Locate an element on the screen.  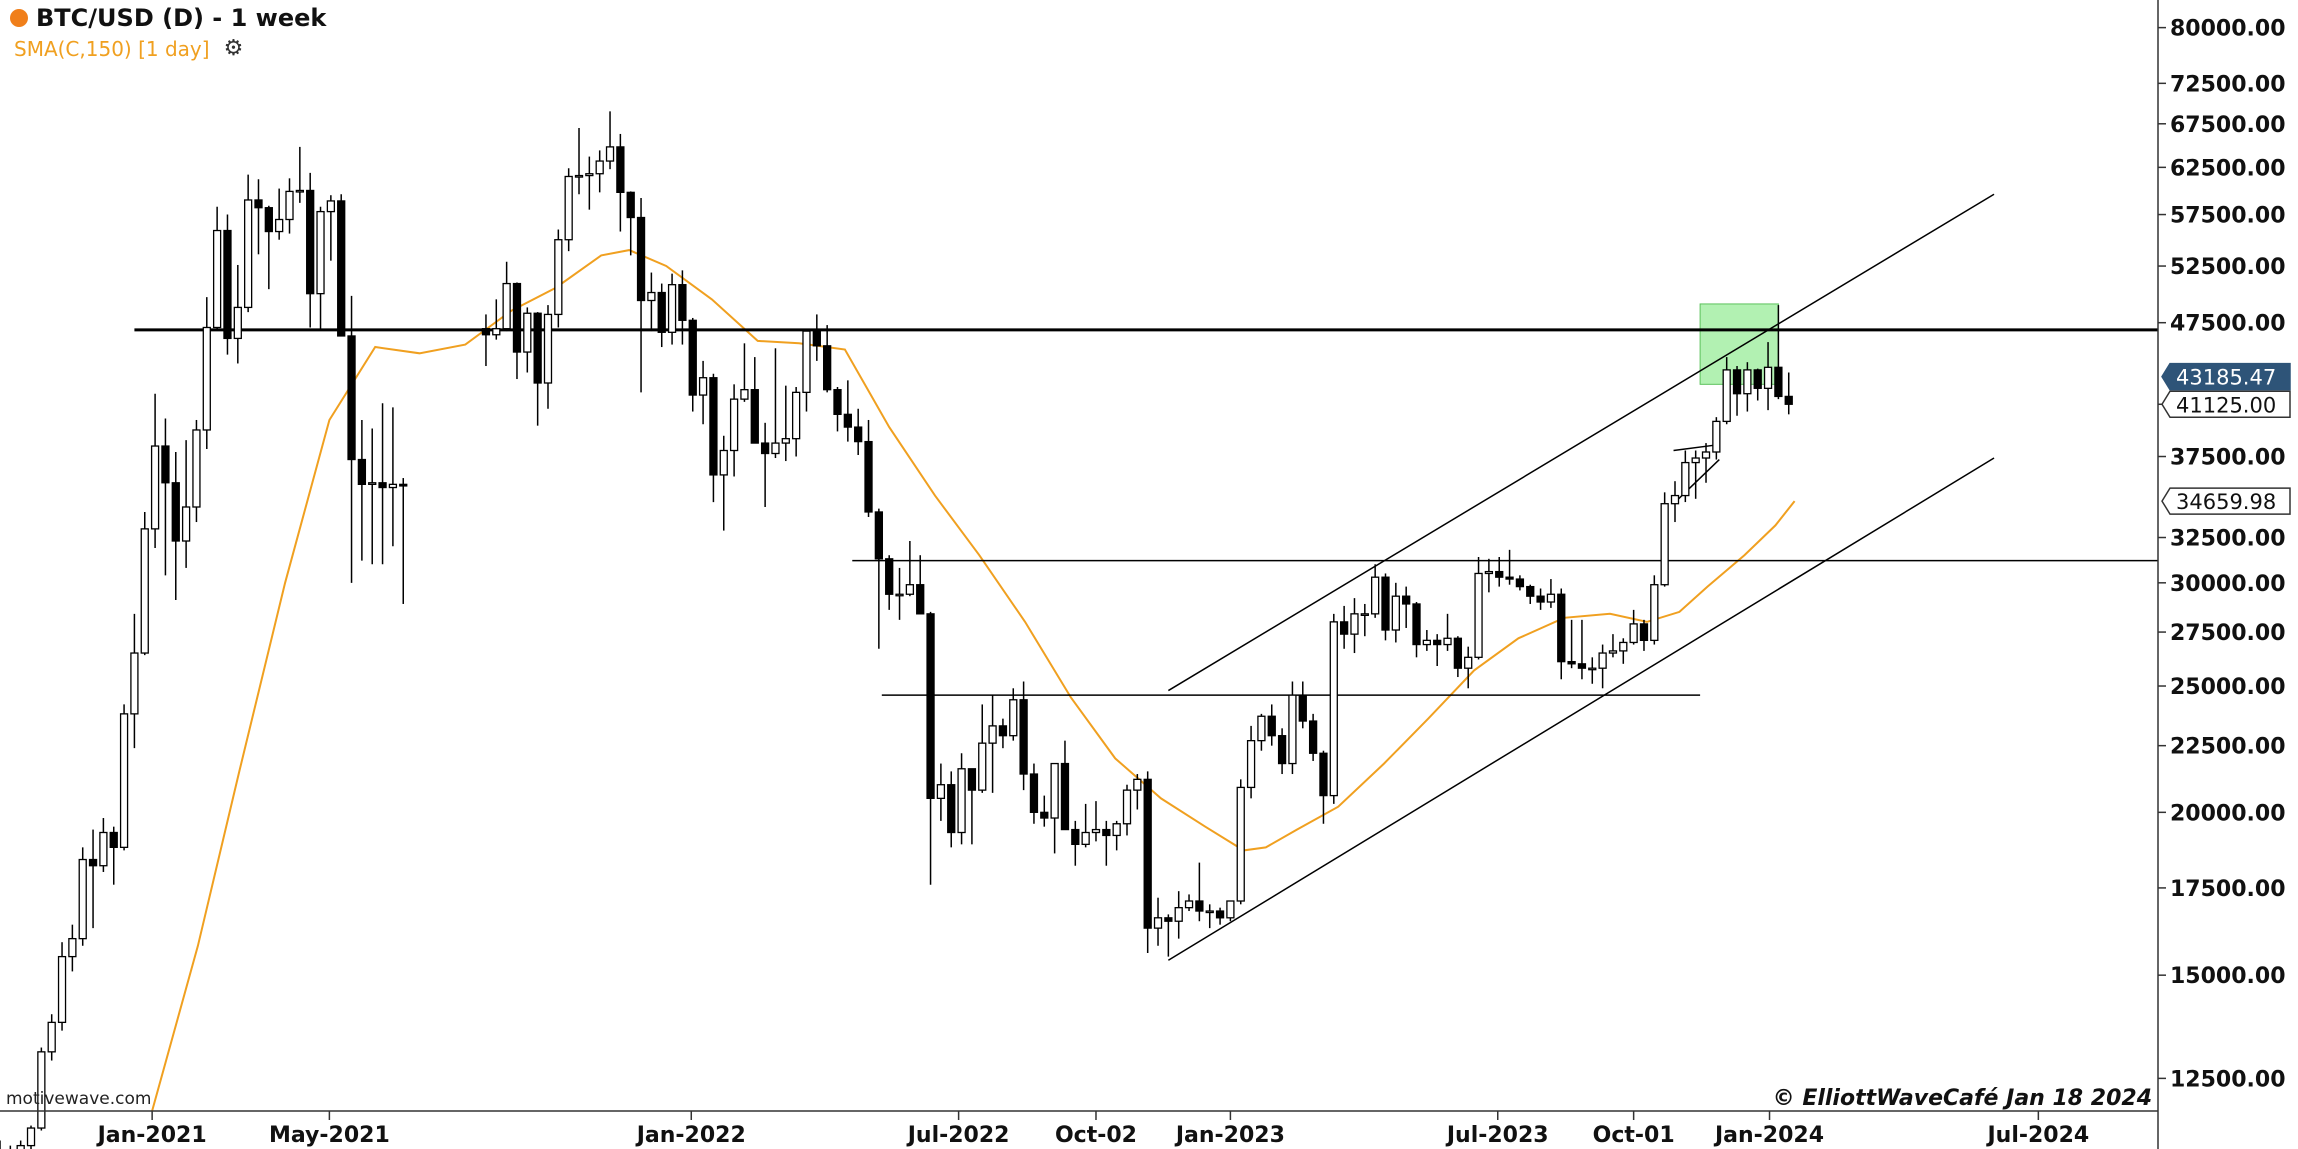
y-tick-label: 67500.00 is located at coordinates (2228, 125).